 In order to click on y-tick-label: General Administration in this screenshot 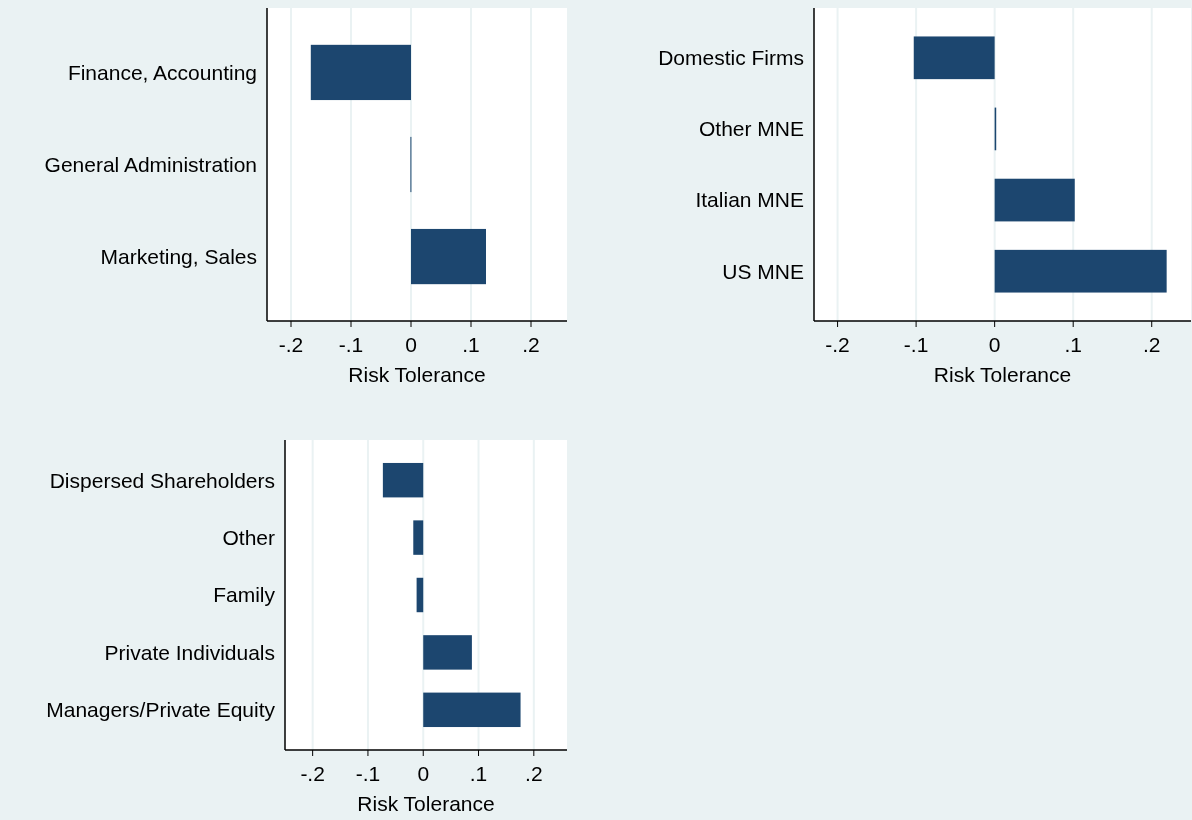, I will do `click(150, 164)`.